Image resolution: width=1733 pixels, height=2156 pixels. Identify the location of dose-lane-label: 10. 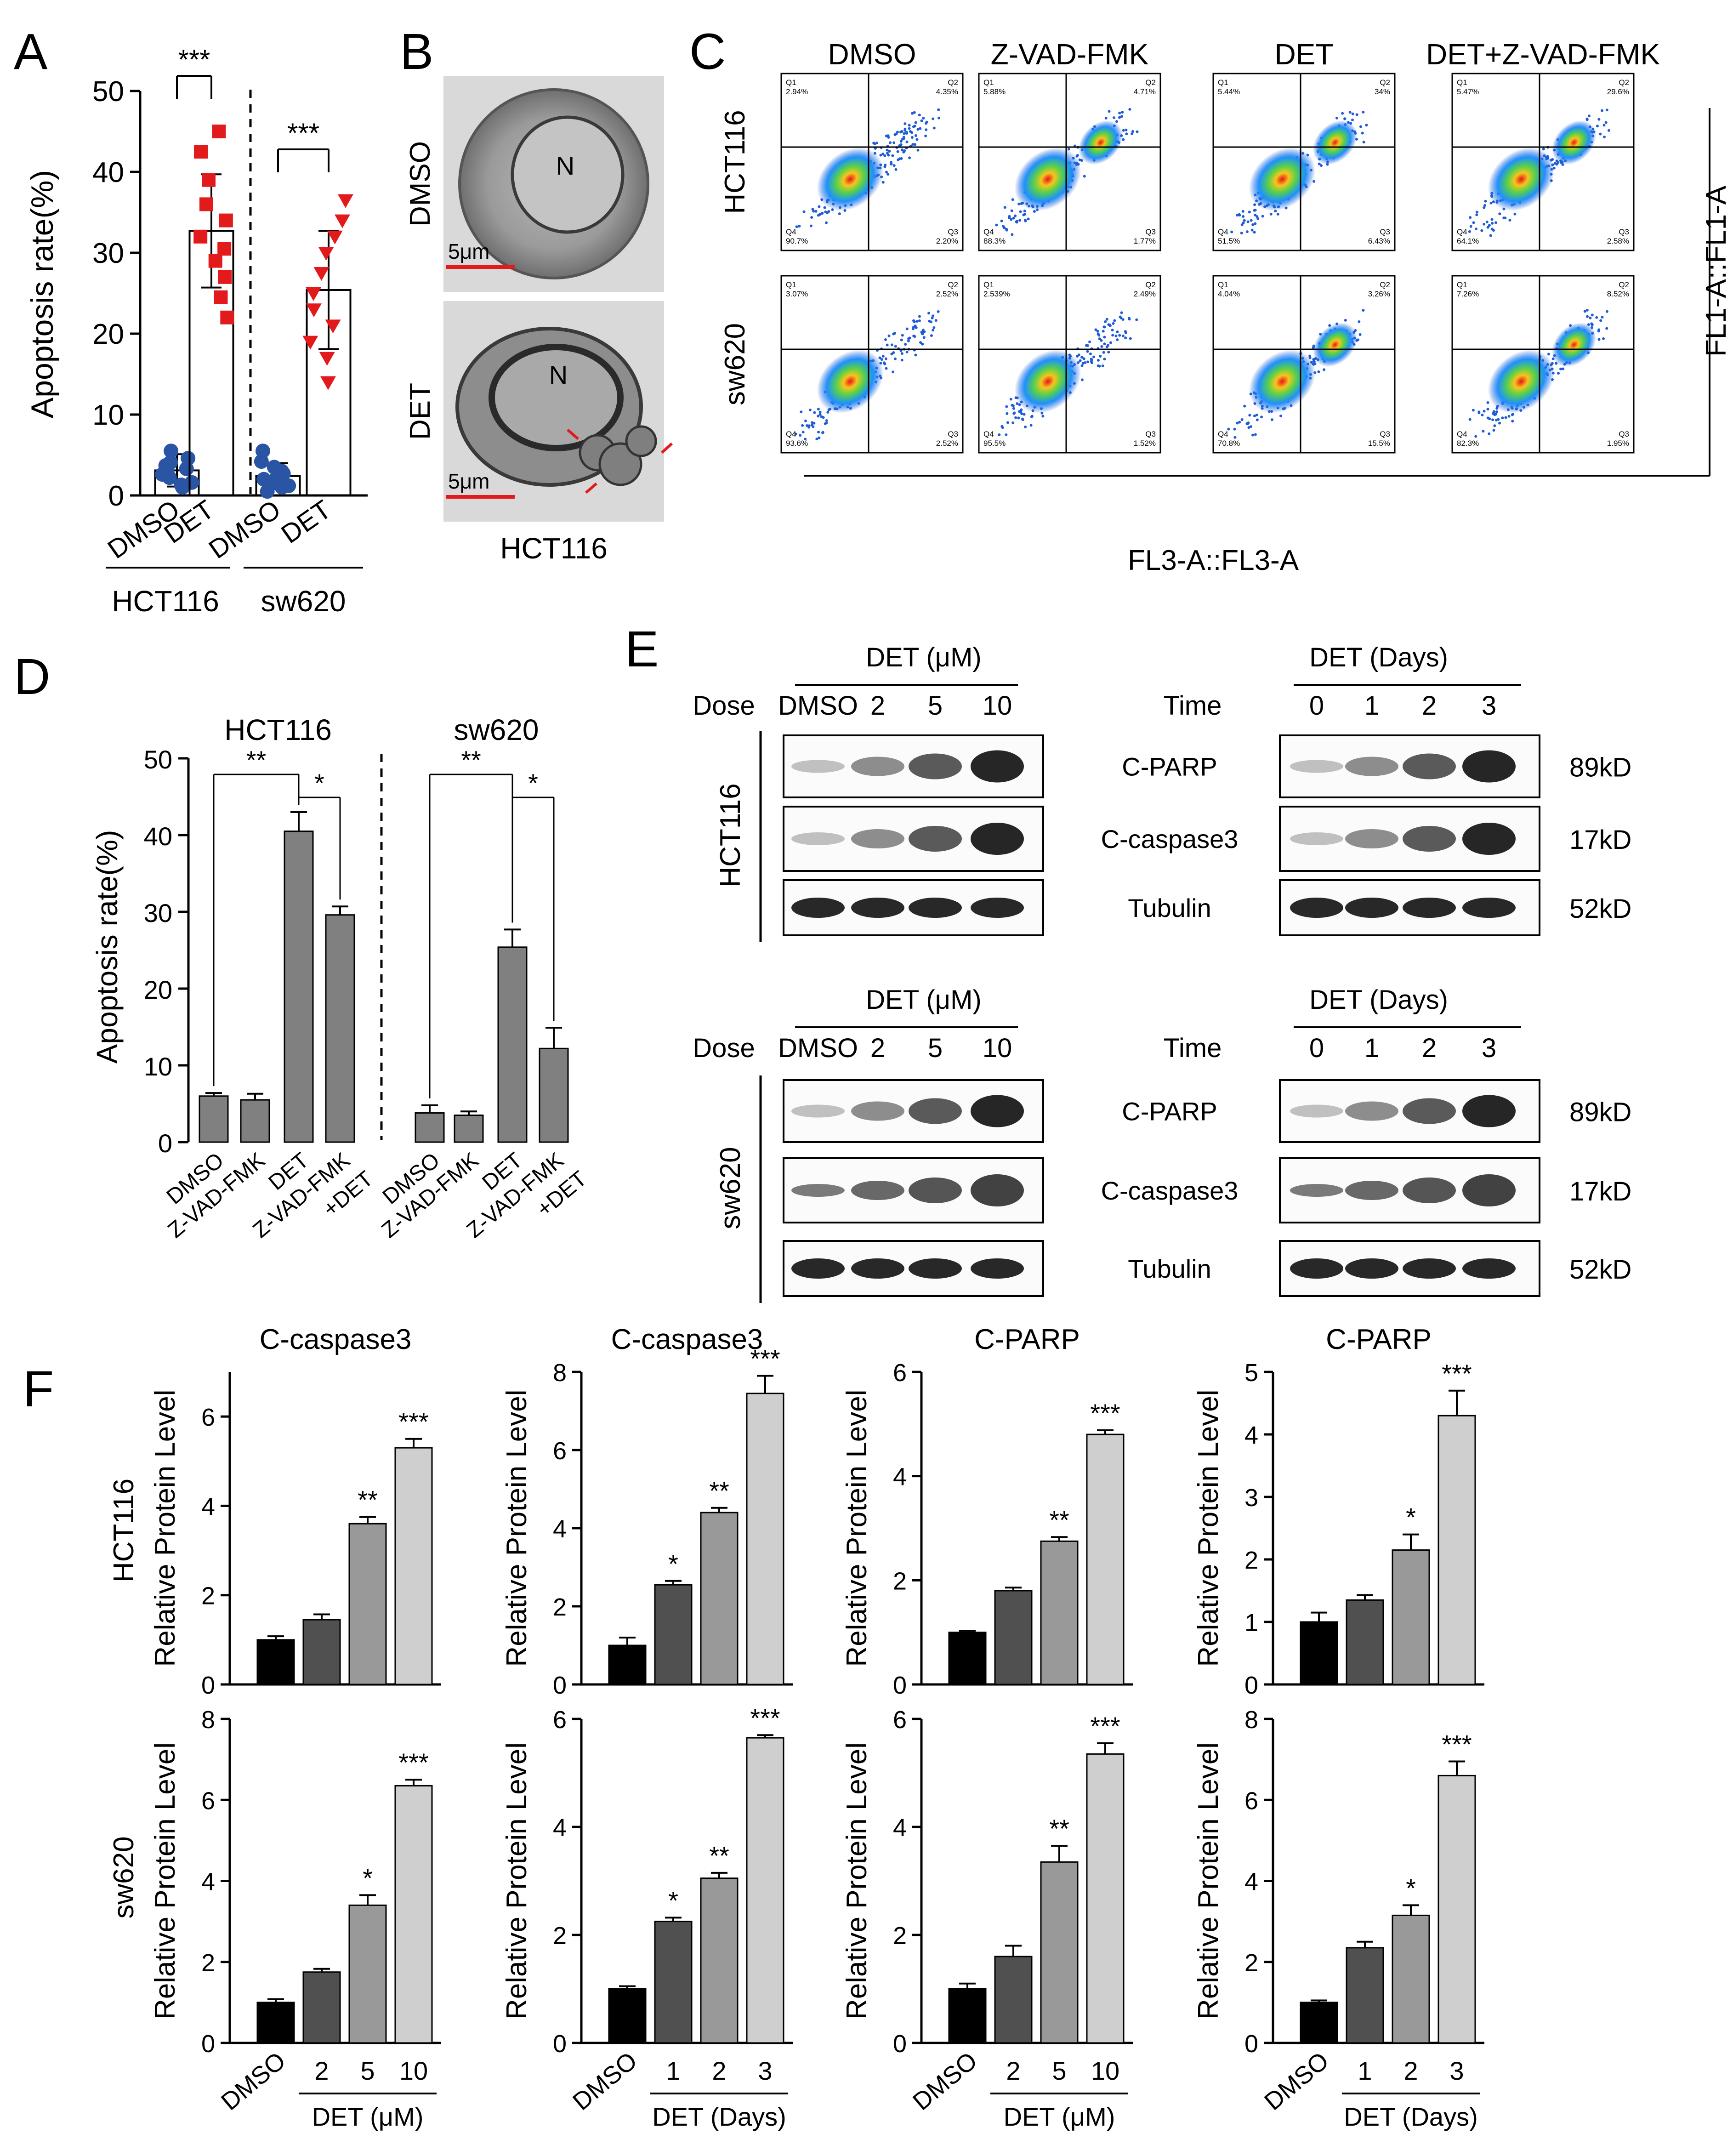
(997, 1048).